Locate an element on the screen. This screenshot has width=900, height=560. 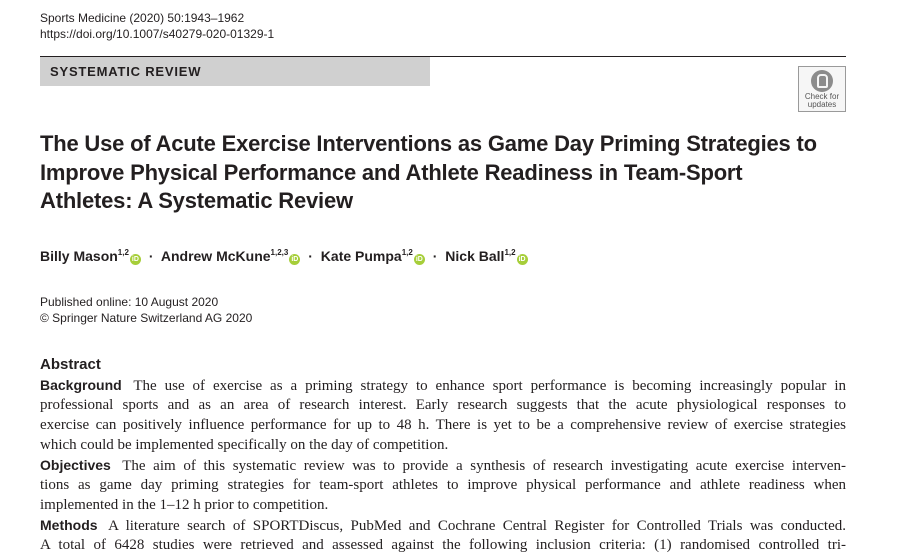
header-divider is located at coordinates (443, 56).